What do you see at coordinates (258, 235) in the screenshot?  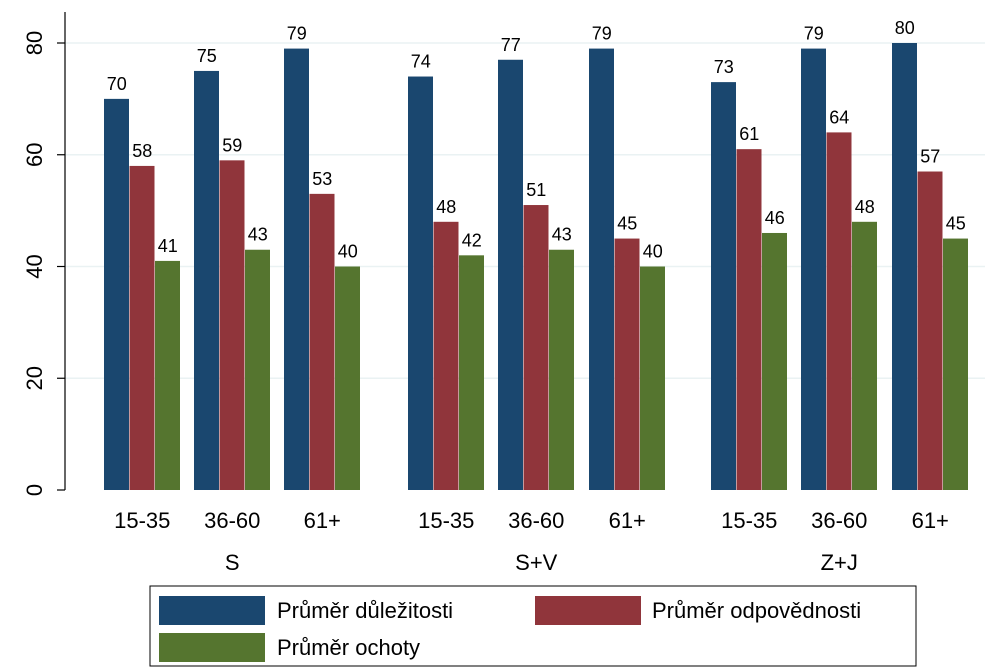 I see `value-label-3-2: 43` at bounding box center [258, 235].